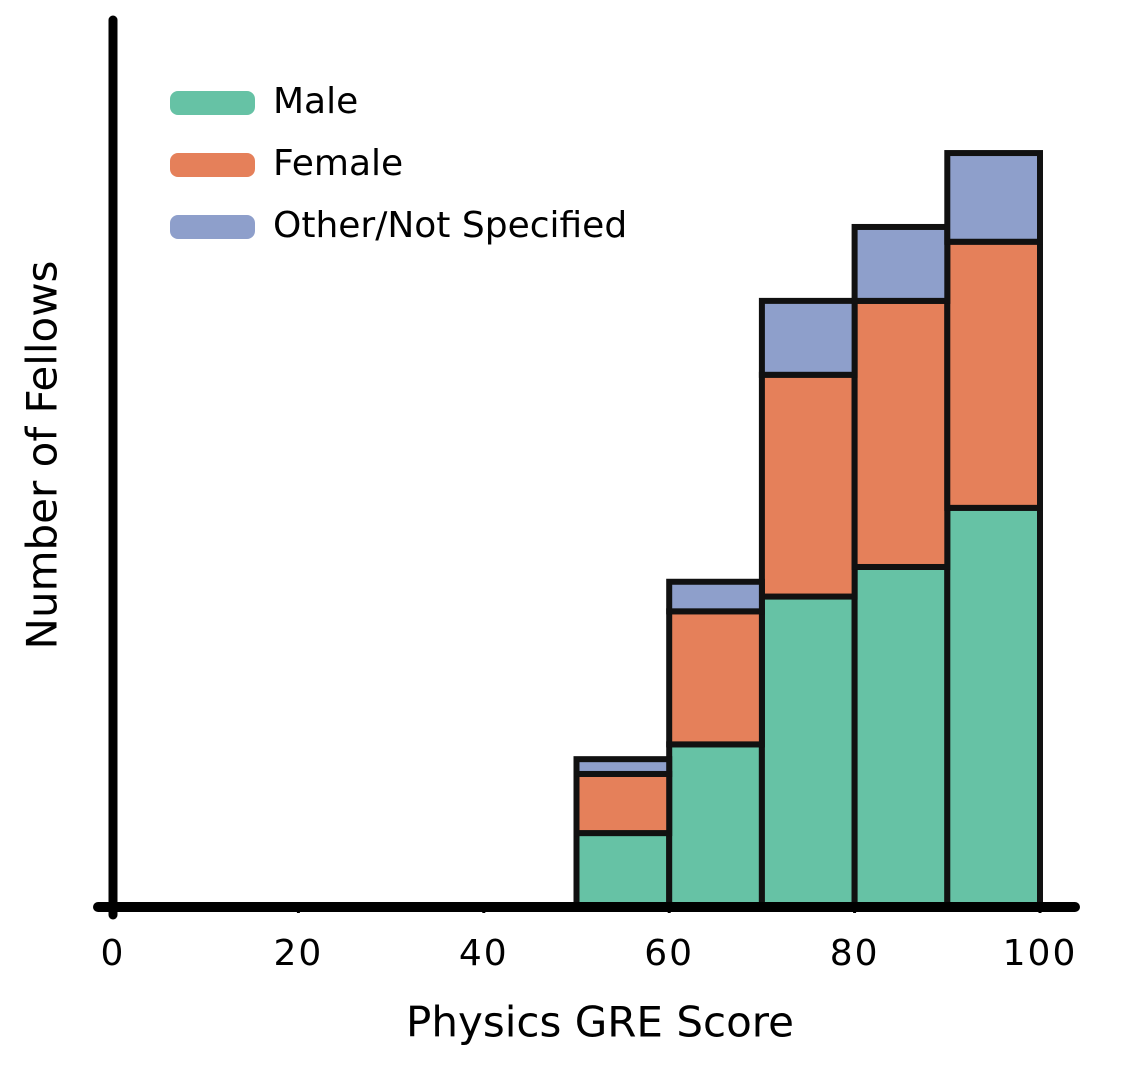  What do you see at coordinates (42, 455) in the screenshot?
I see `y-axis-label: Number of Fellows` at bounding box center [42, 455].